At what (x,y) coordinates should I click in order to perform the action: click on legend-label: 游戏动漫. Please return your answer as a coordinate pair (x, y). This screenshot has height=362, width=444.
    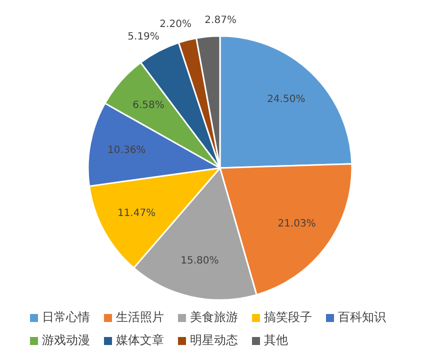
    Looking at the image, I should click on (65, 340).